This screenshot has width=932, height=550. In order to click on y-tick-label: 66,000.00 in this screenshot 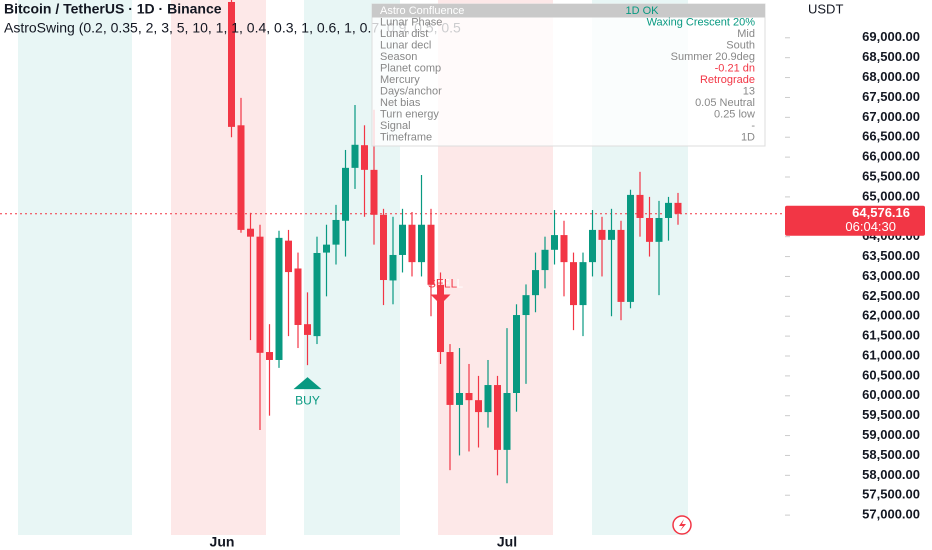, I will do `click(891, 156)`.